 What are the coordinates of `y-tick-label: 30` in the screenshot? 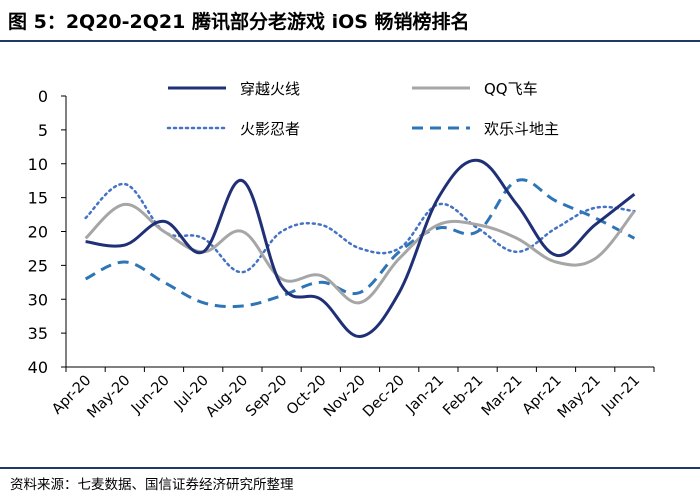 It's located at (38, 299).